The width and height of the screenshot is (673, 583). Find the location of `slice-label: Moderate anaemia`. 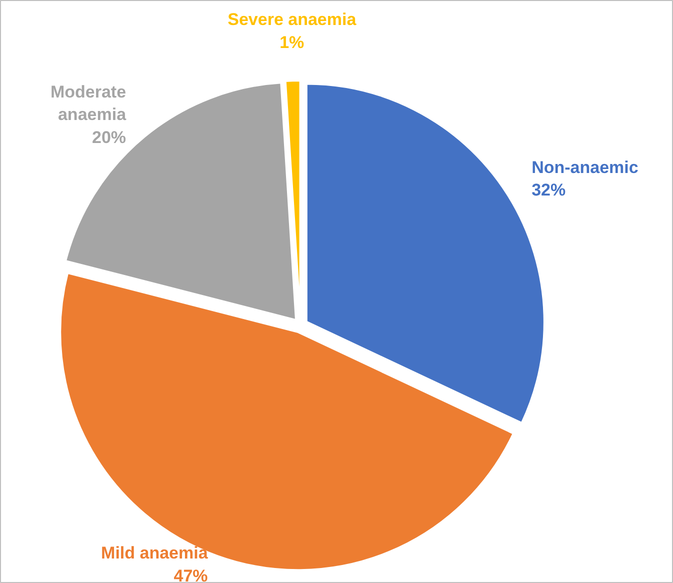

slice-label: Moderate anaemia is located at coordinates (88, 103).